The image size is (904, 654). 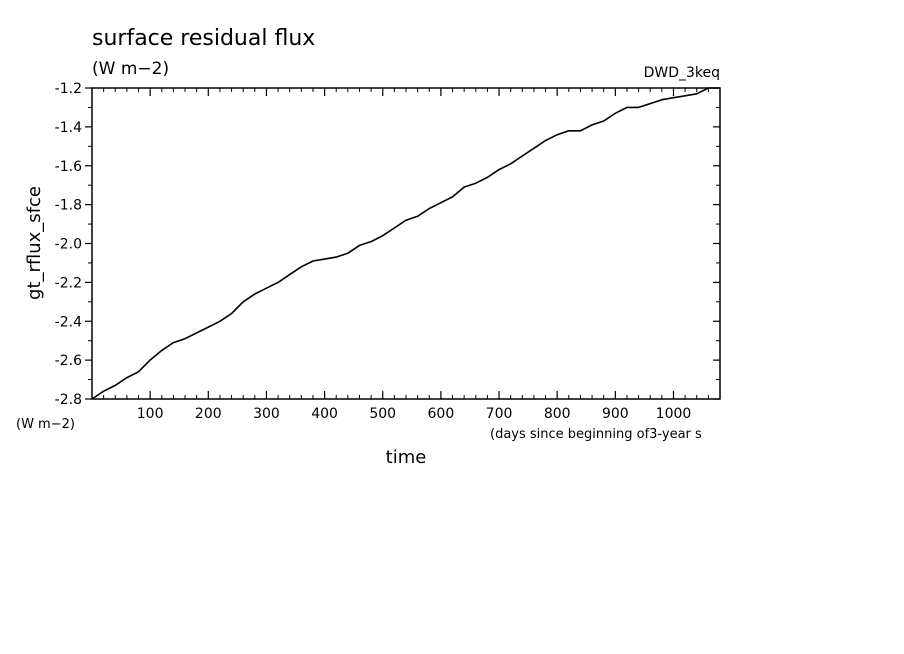 I want to click on x-tick-label: 200, so click(x=208, y=414).